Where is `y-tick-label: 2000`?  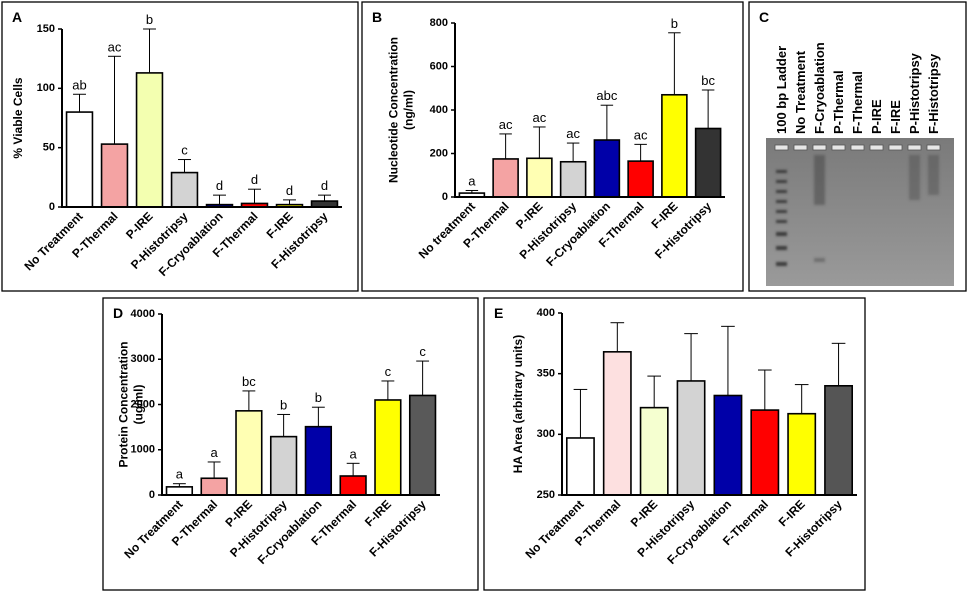
y-tick-label: 2000 is located at coordinates (143, 404).